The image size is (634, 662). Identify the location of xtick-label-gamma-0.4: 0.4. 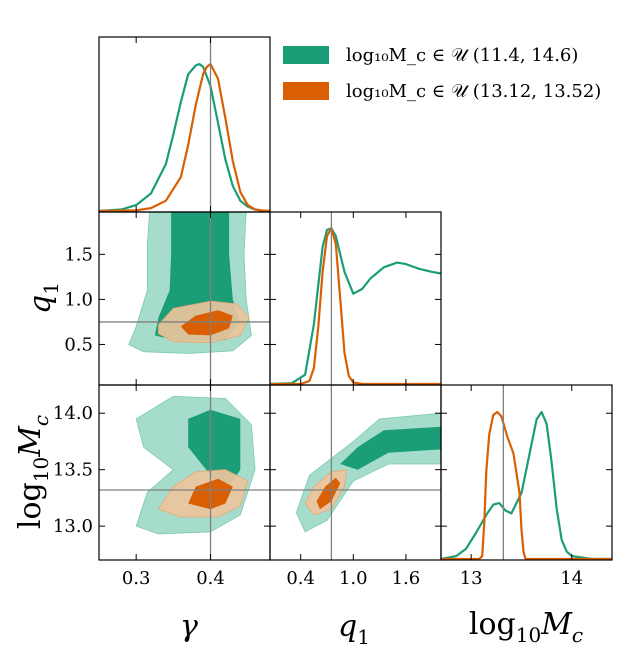
(210, 578).